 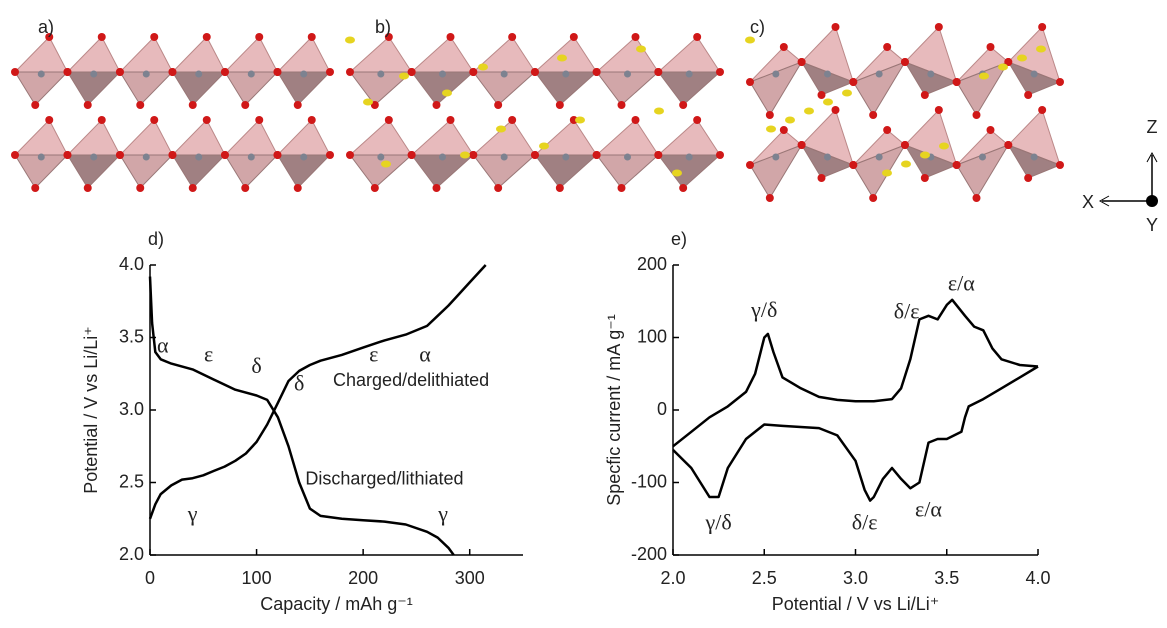 What do you see at coordinates (679, 239) in the screenshot?
I see `chart-label: e)` at bounding box center [679, 239].